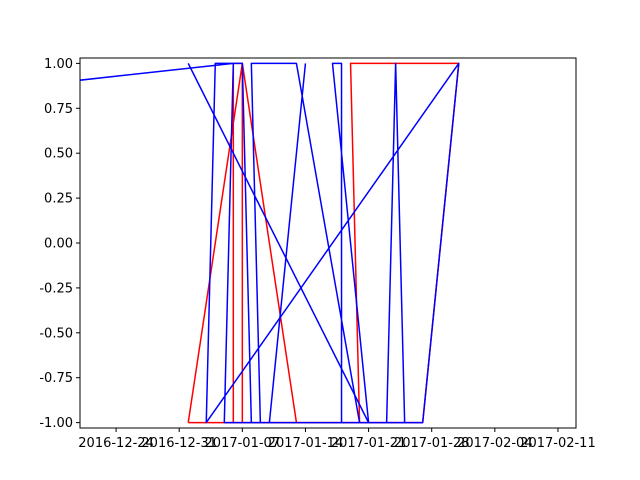 The height and width of the screenshot is (480, 640). I want to click on y-tick-label: -0.25, so click(56, 288).